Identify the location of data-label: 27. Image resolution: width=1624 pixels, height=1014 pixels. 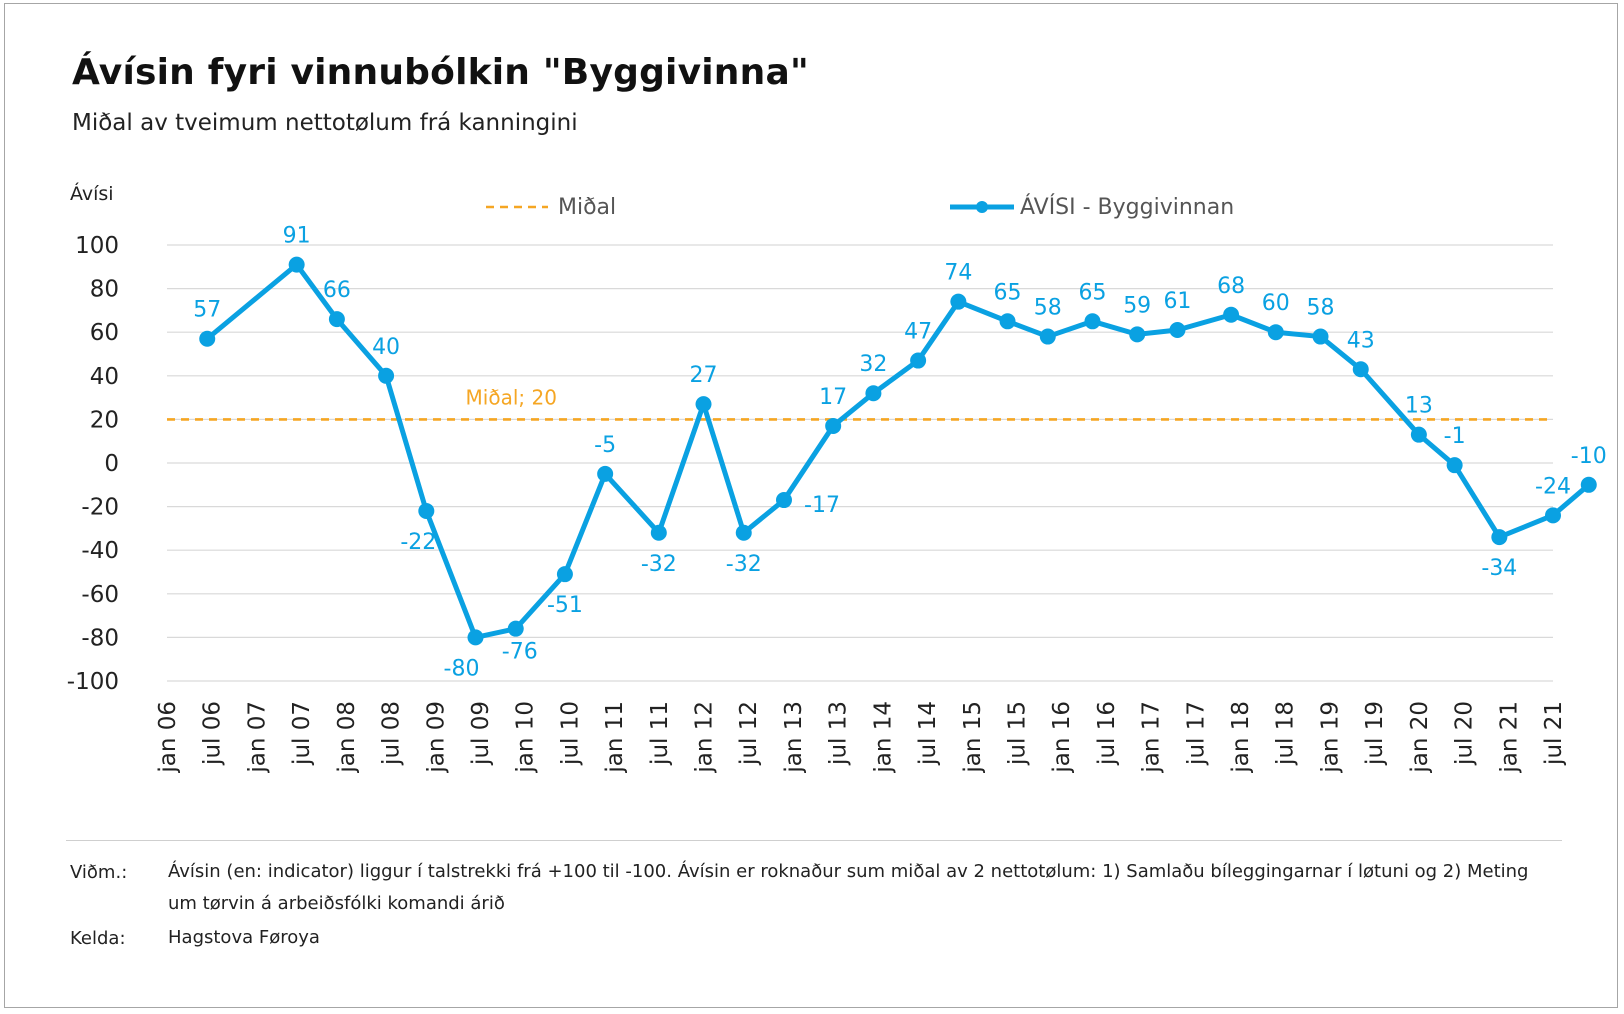
(704, 375).